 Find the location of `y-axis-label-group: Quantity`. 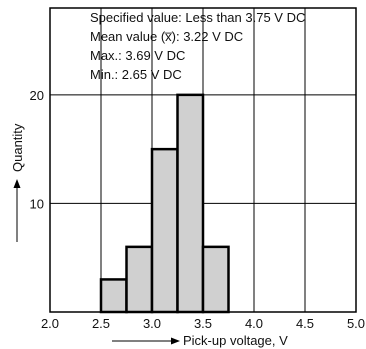

y-axis-label-group: Quantity is located at coordinates (17, 182).